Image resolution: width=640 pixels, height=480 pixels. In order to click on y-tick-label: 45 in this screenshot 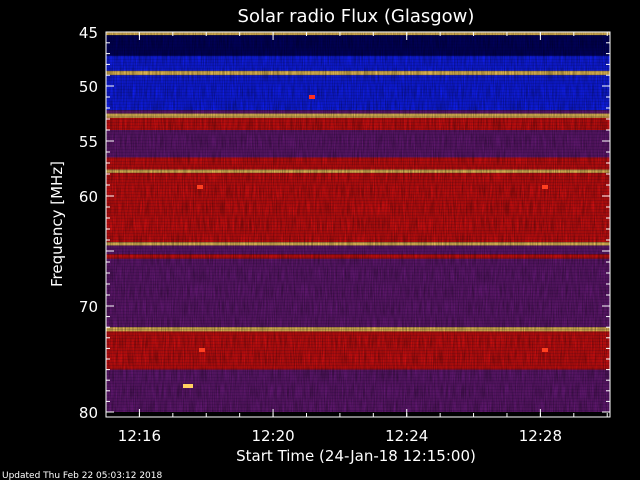, I will do `click(88, 33)`.